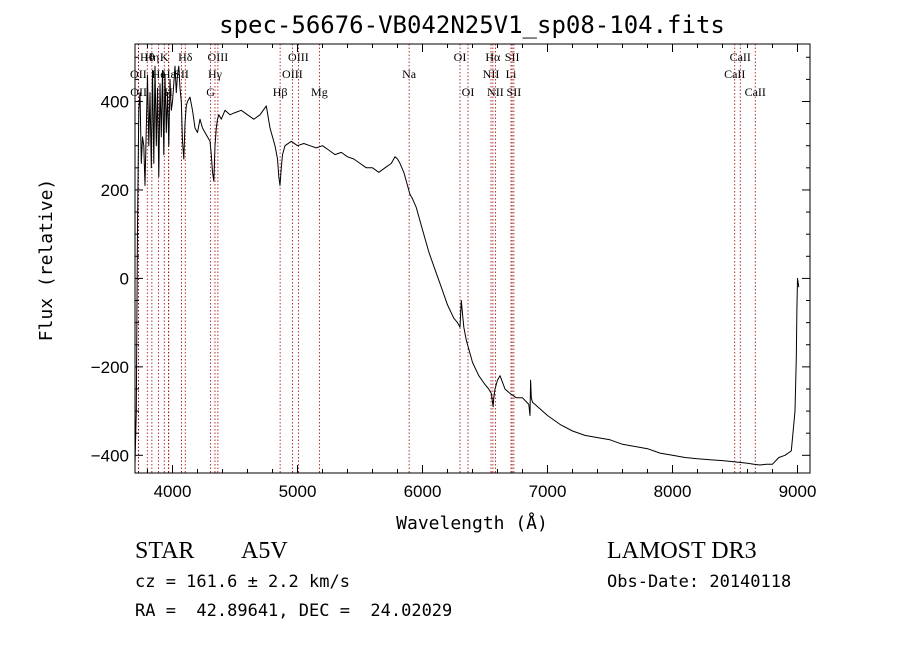 The image size is (900, 649). What do you see at coordinates (740, 57) in the screenshot?
I see `line-mark-label-27: CaII` at bounding box center [740, 57].